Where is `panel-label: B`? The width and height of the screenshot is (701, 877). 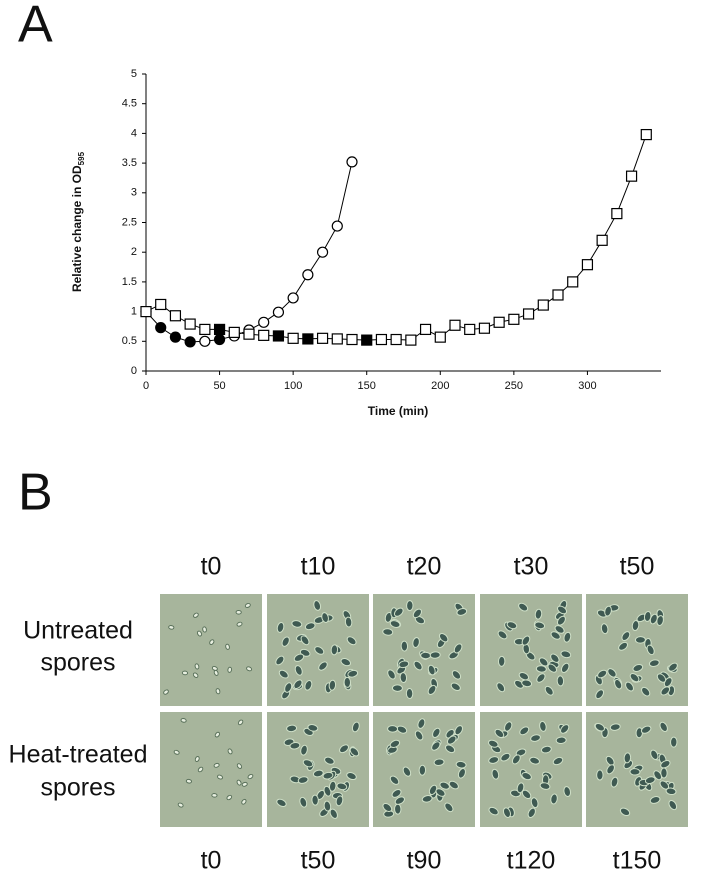 panel-label: B is located at coordinates (35, 493).